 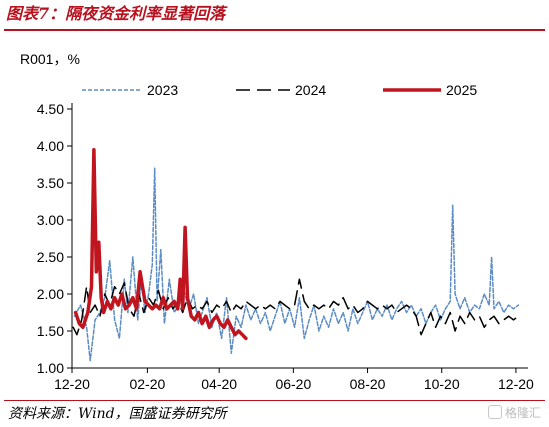 I want to click on x-tick-label: 02-20, so click(x=147, y=384).